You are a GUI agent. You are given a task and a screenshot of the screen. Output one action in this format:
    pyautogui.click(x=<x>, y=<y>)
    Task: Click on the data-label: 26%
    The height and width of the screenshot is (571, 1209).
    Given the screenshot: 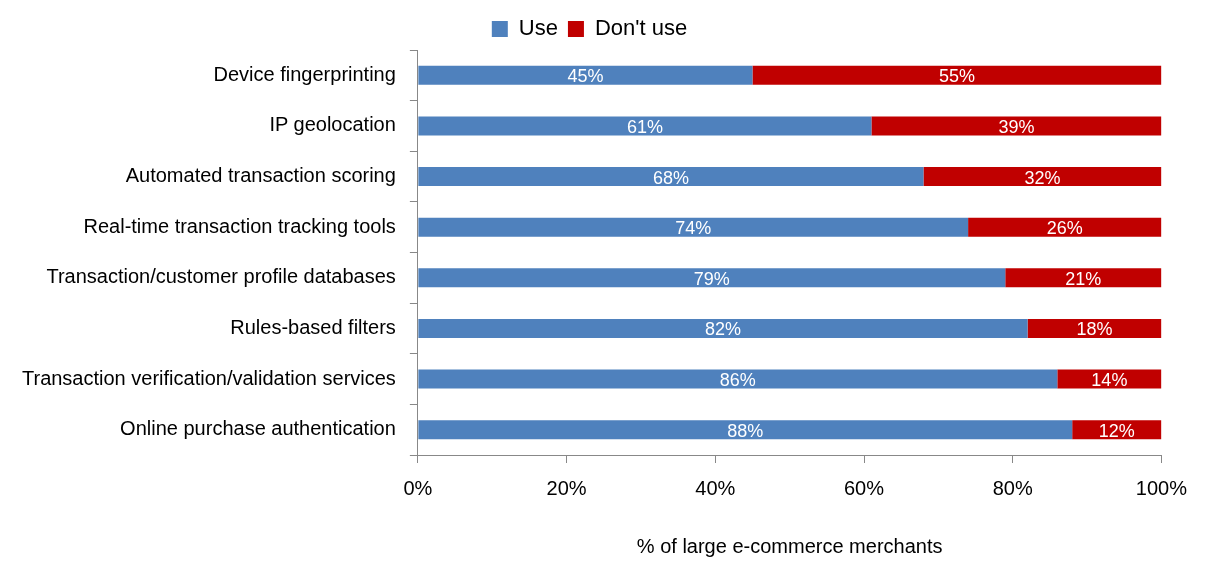 What is the action you would take?
    pyautogui.click(x=1064, y=228)
    